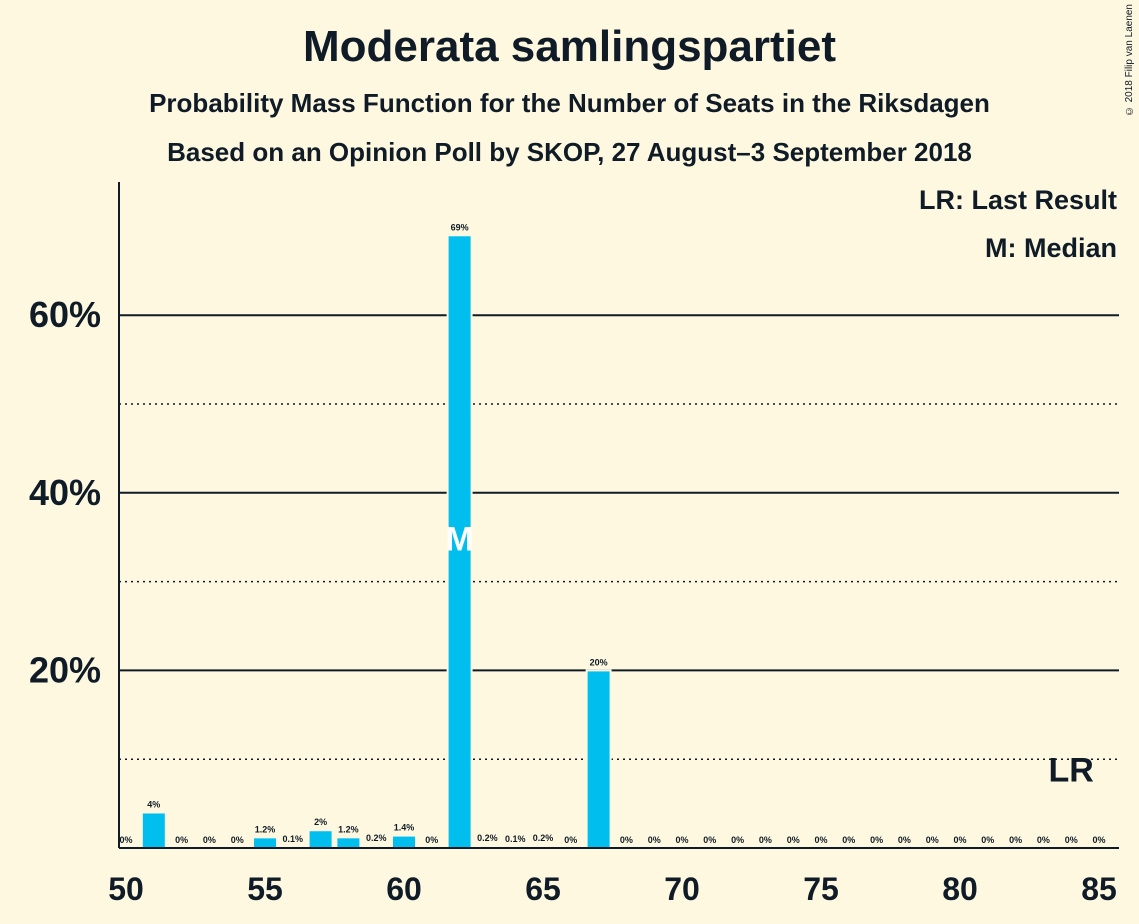 Image resolution: width=1139 pixels, height=924 pixels. What do you see at coordinates (237, 840) in the screenshot?
I see `data-label-seat-54: 0%` at bounding box center [237, 840].